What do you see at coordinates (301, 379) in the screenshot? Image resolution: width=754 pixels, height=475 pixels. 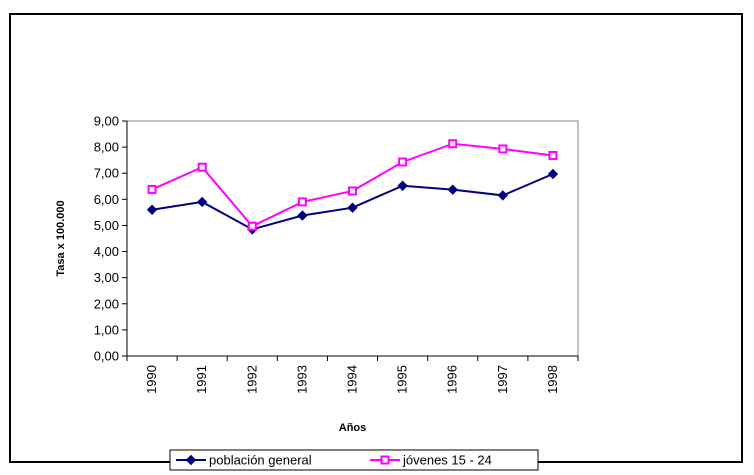 I see `x-tick-label: 1993` at bounding box center [301, 379].